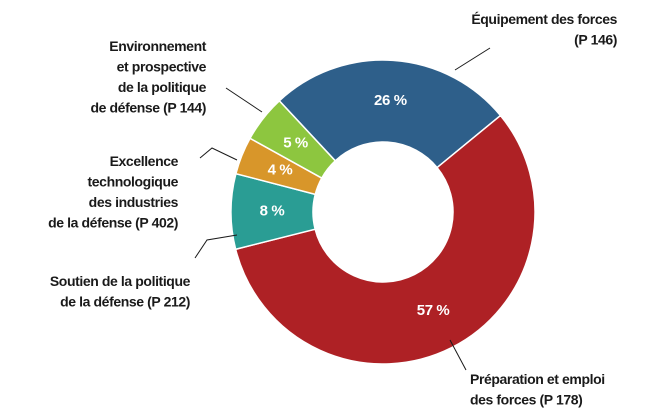 The width and height of the screenshot is (646, 411). Describe the element at coordinates (162, 87) in the screenshot. I see `label-line: de la politique` at that location.